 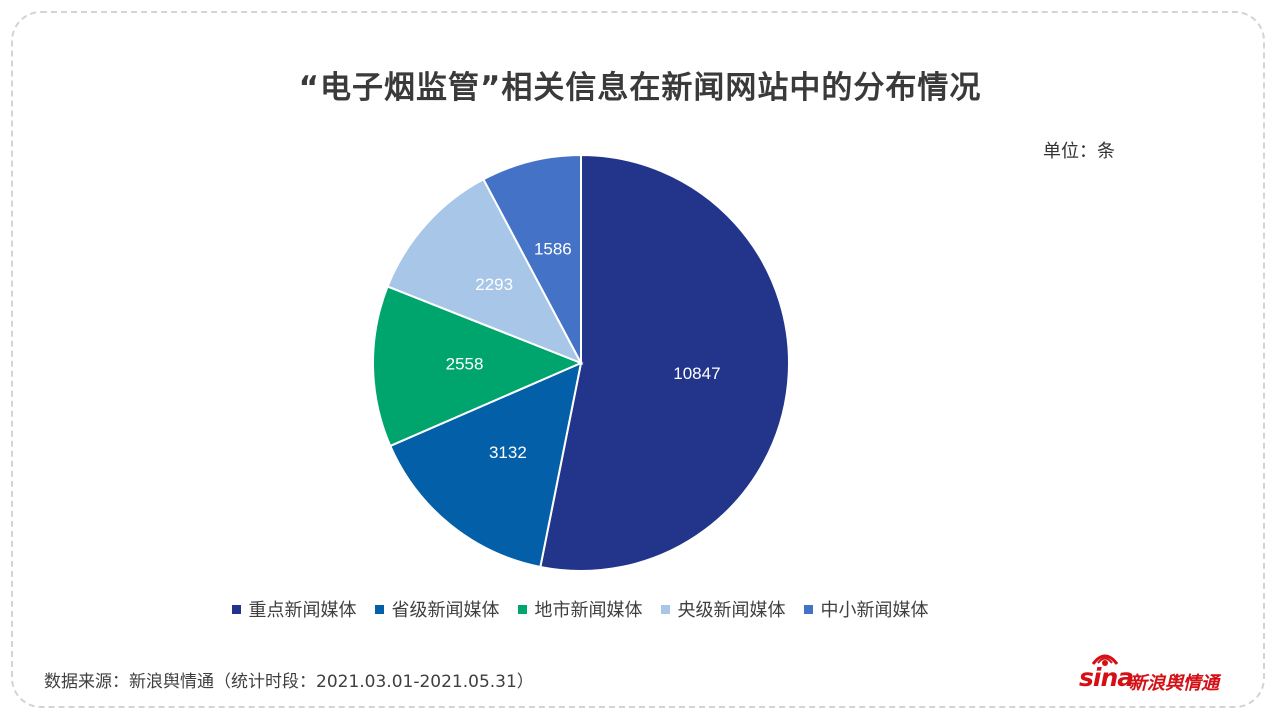 I want to click on pie-slice-dishi, so click(x=478, y=366).